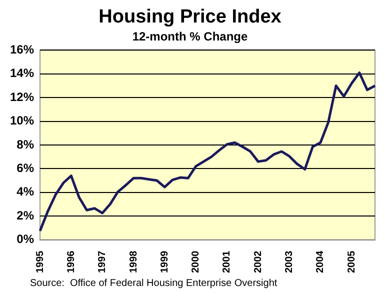 The width and height of the screenshot is (390, 294). I want to click on x-tick-label: 2003, so click(290, 262).